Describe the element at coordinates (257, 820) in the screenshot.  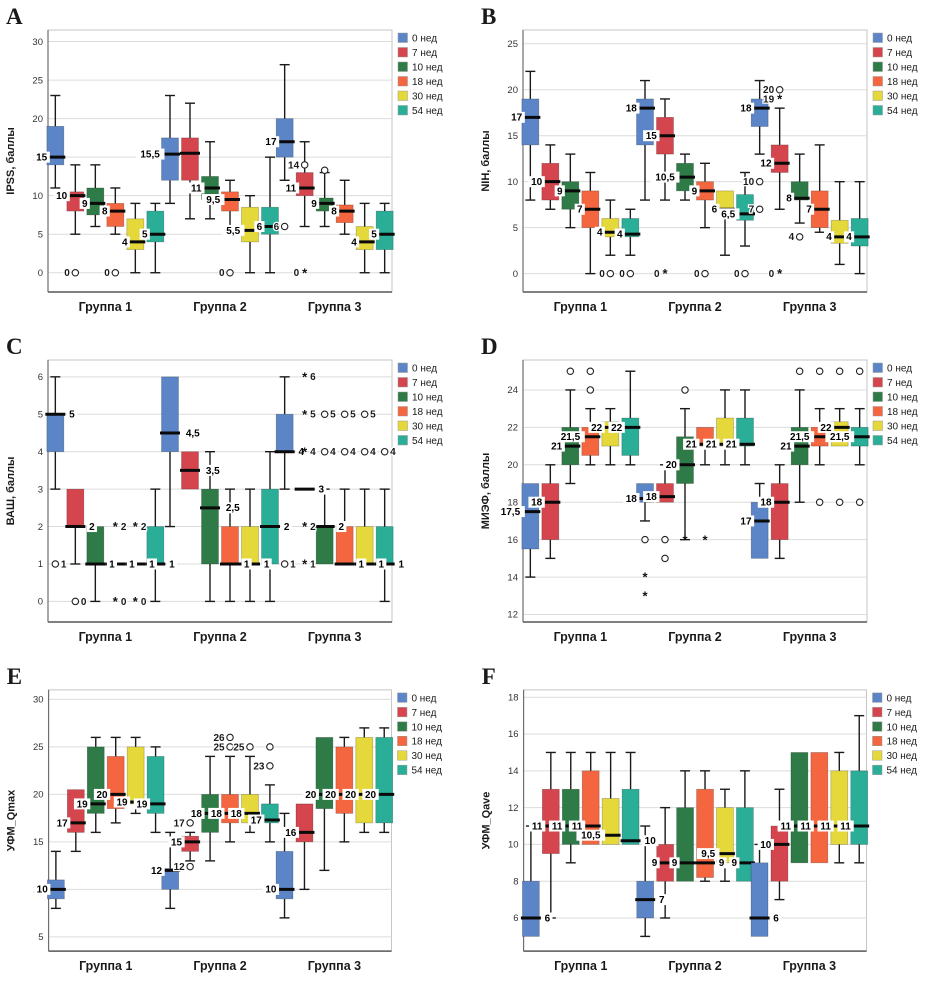
I see `median-label: 17` at that location.